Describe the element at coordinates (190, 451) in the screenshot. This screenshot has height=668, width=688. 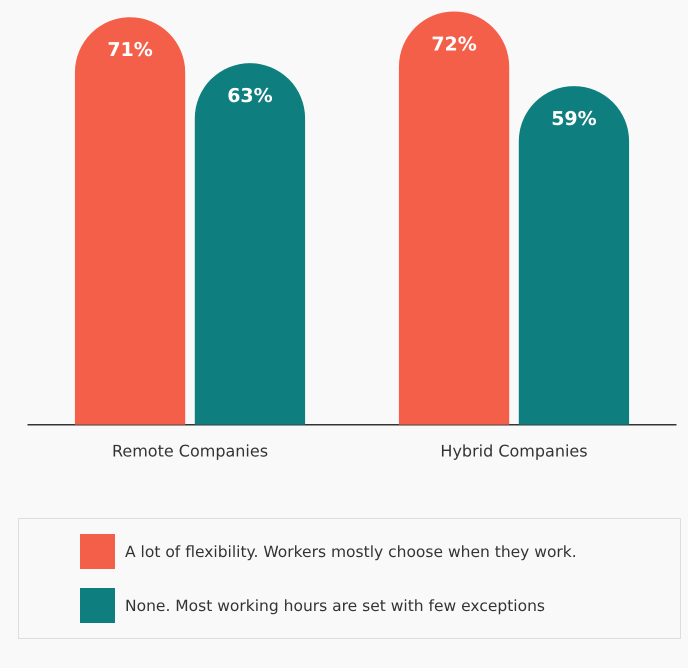
I see `x-tick-label: Remote Companies` at that location.